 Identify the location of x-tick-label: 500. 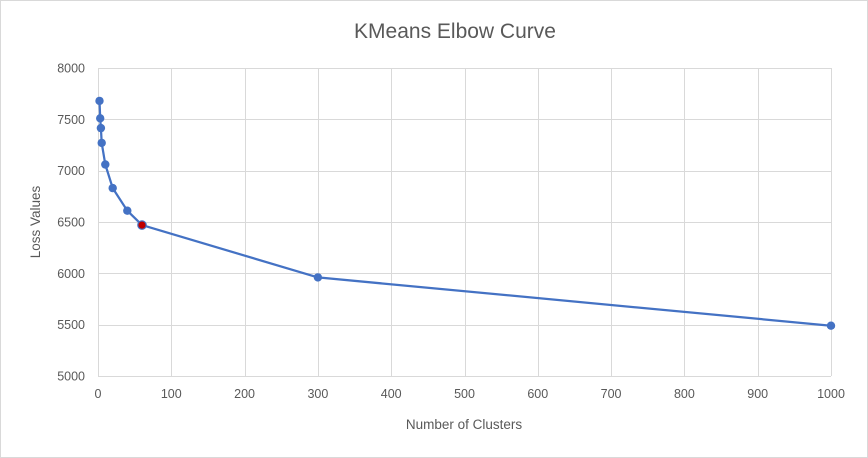
(464, 394).